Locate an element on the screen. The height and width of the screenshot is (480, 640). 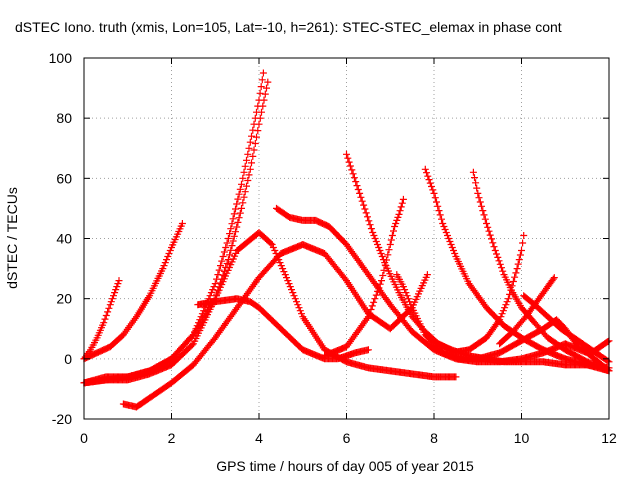
x-tick-label: 4 is located at coordinates (259, 438).